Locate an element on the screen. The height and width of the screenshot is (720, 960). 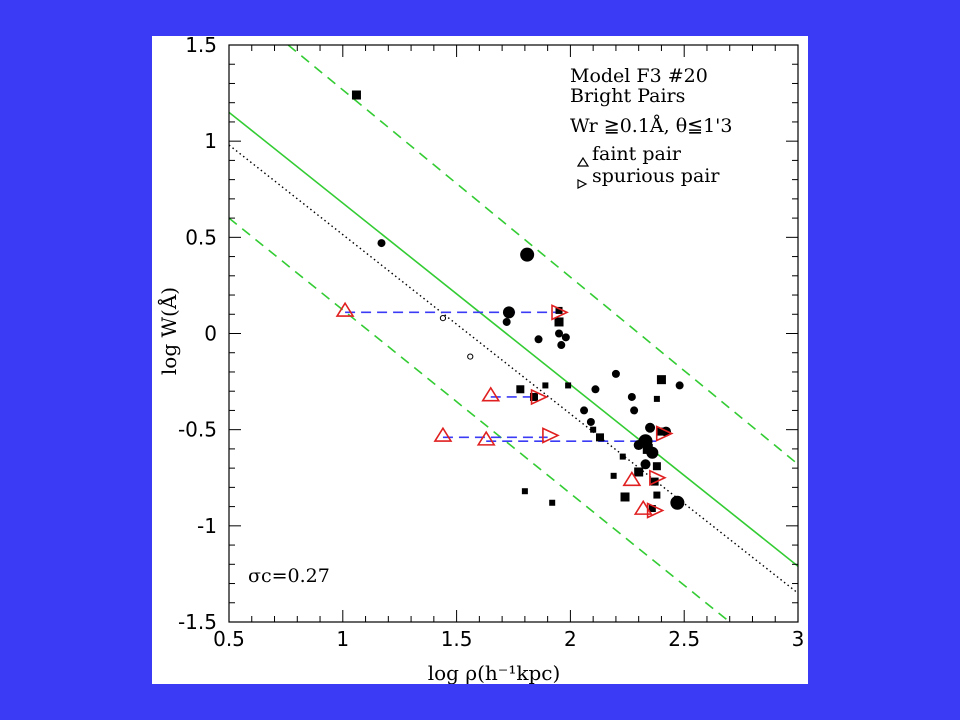
y-tick-label: -1 is located at coordinates (207, 526).